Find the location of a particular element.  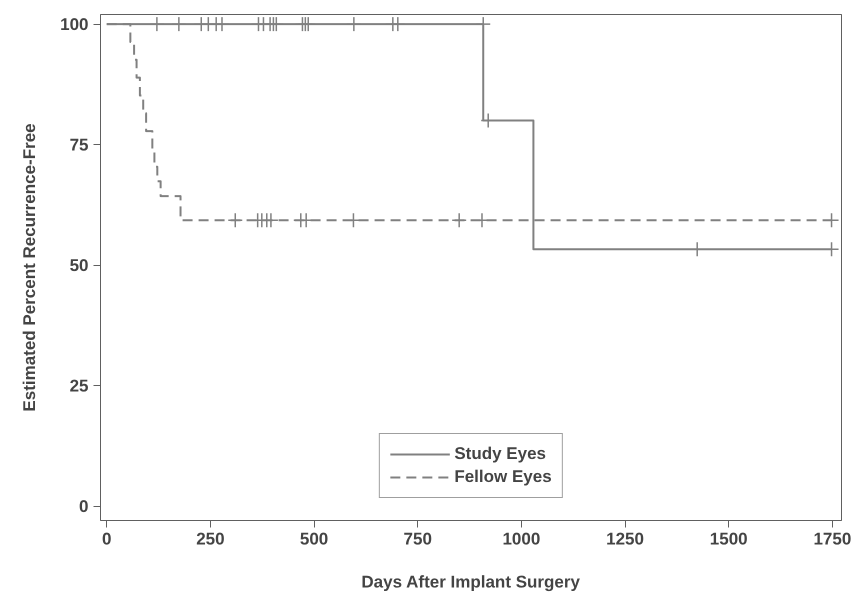

y-tick-label: 100 is located at coordinates (74, 24).